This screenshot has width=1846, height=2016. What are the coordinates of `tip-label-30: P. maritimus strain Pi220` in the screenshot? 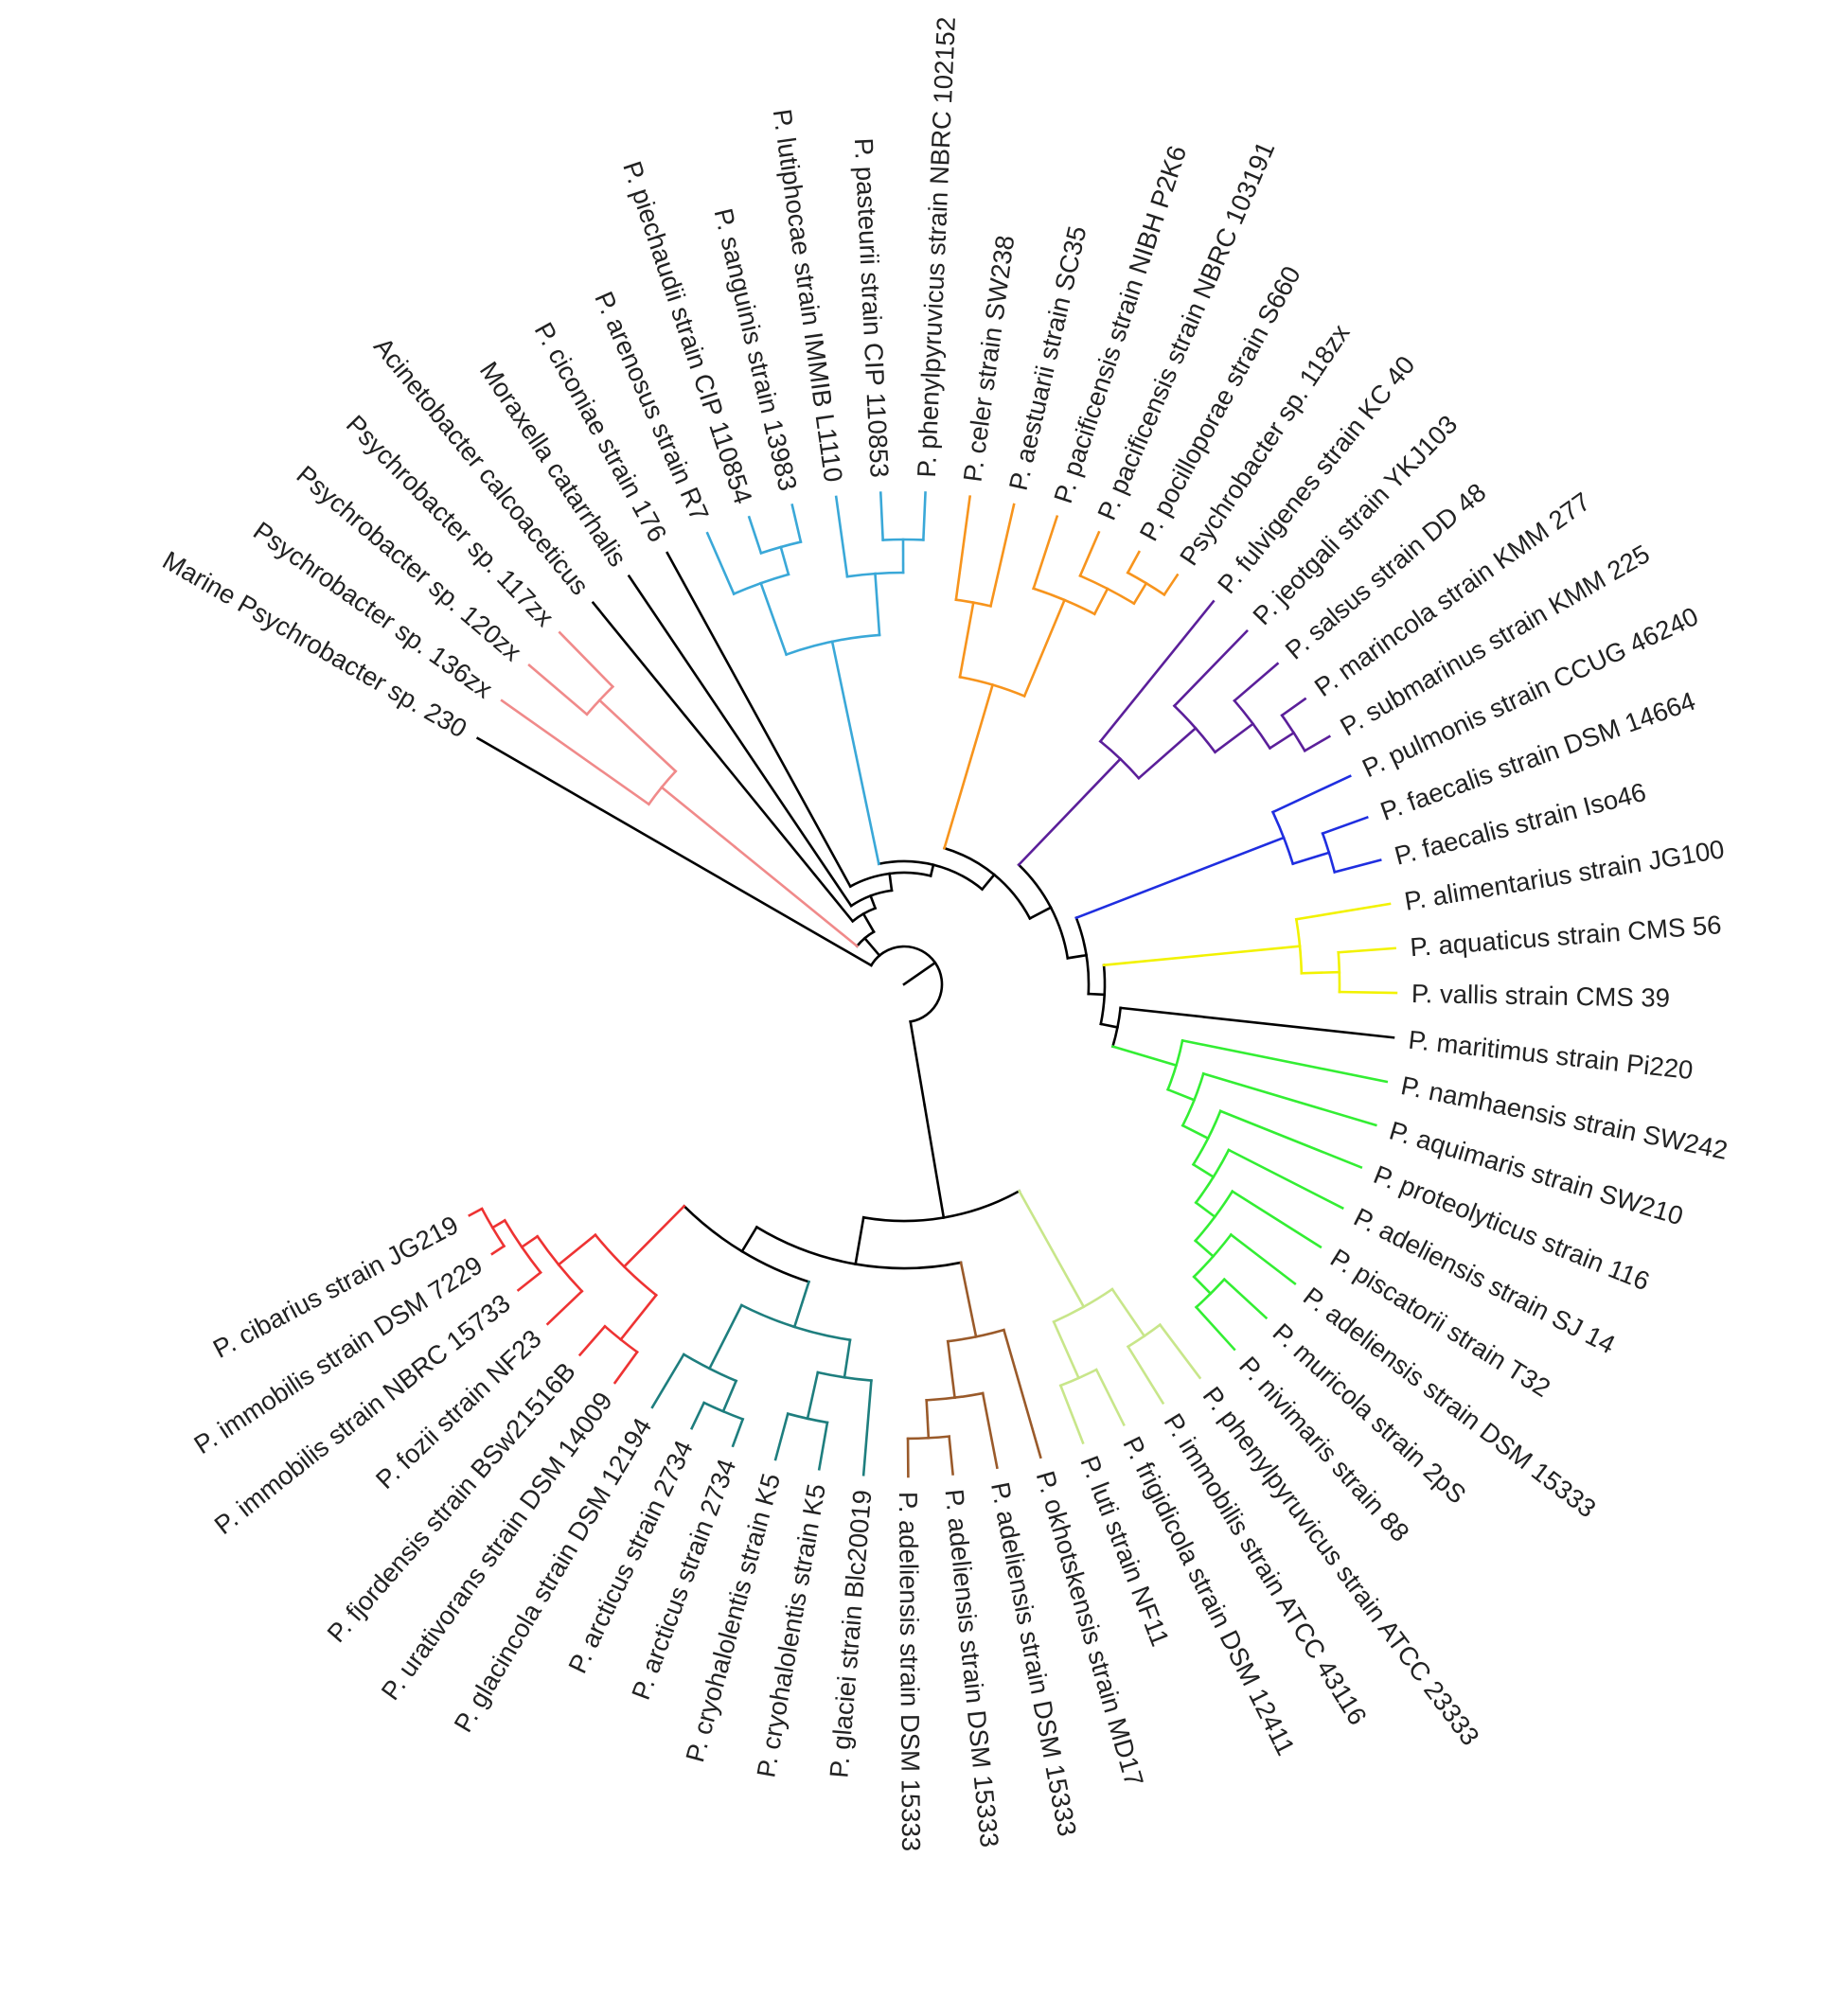 It's located at (1551, 1055).